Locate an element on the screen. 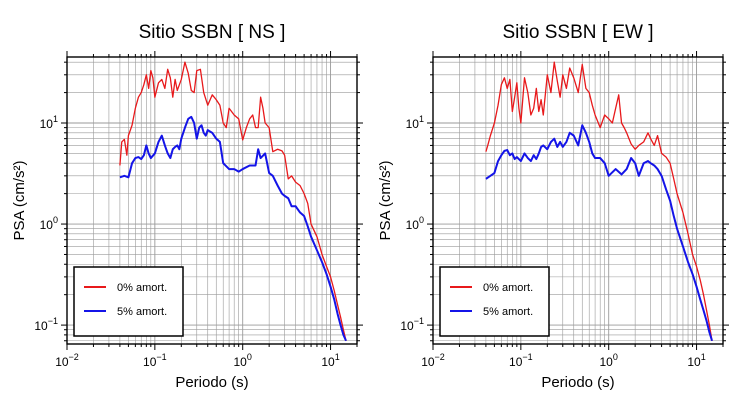 Image resolution: width=730 pixels, height=400 pixels. chart-title: Sitio SSBN [ NS ] is located at coordinates (212, 32).